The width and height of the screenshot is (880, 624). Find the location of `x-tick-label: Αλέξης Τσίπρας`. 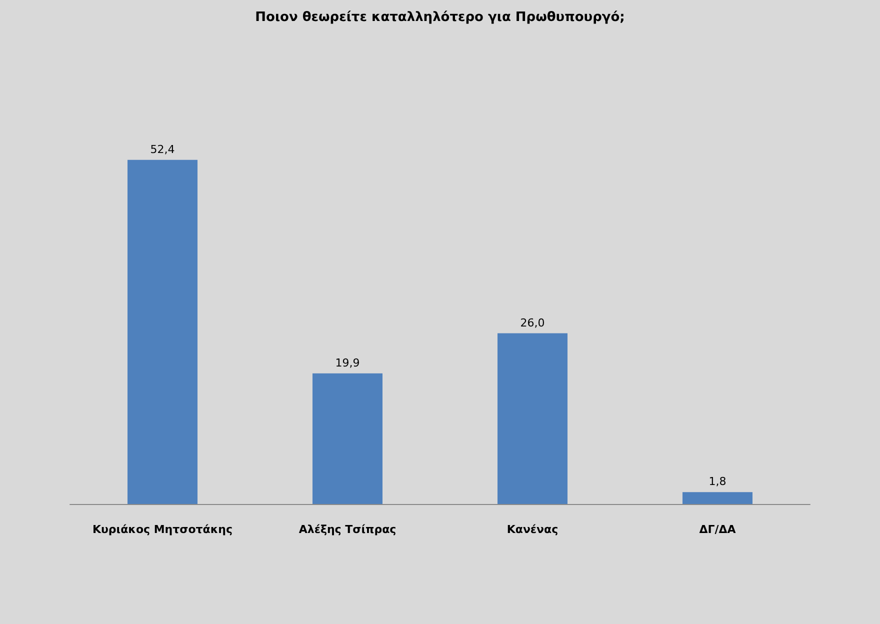

x-tick-label: Αλέξης Τσίπρας is located at coordinates (347, 529).